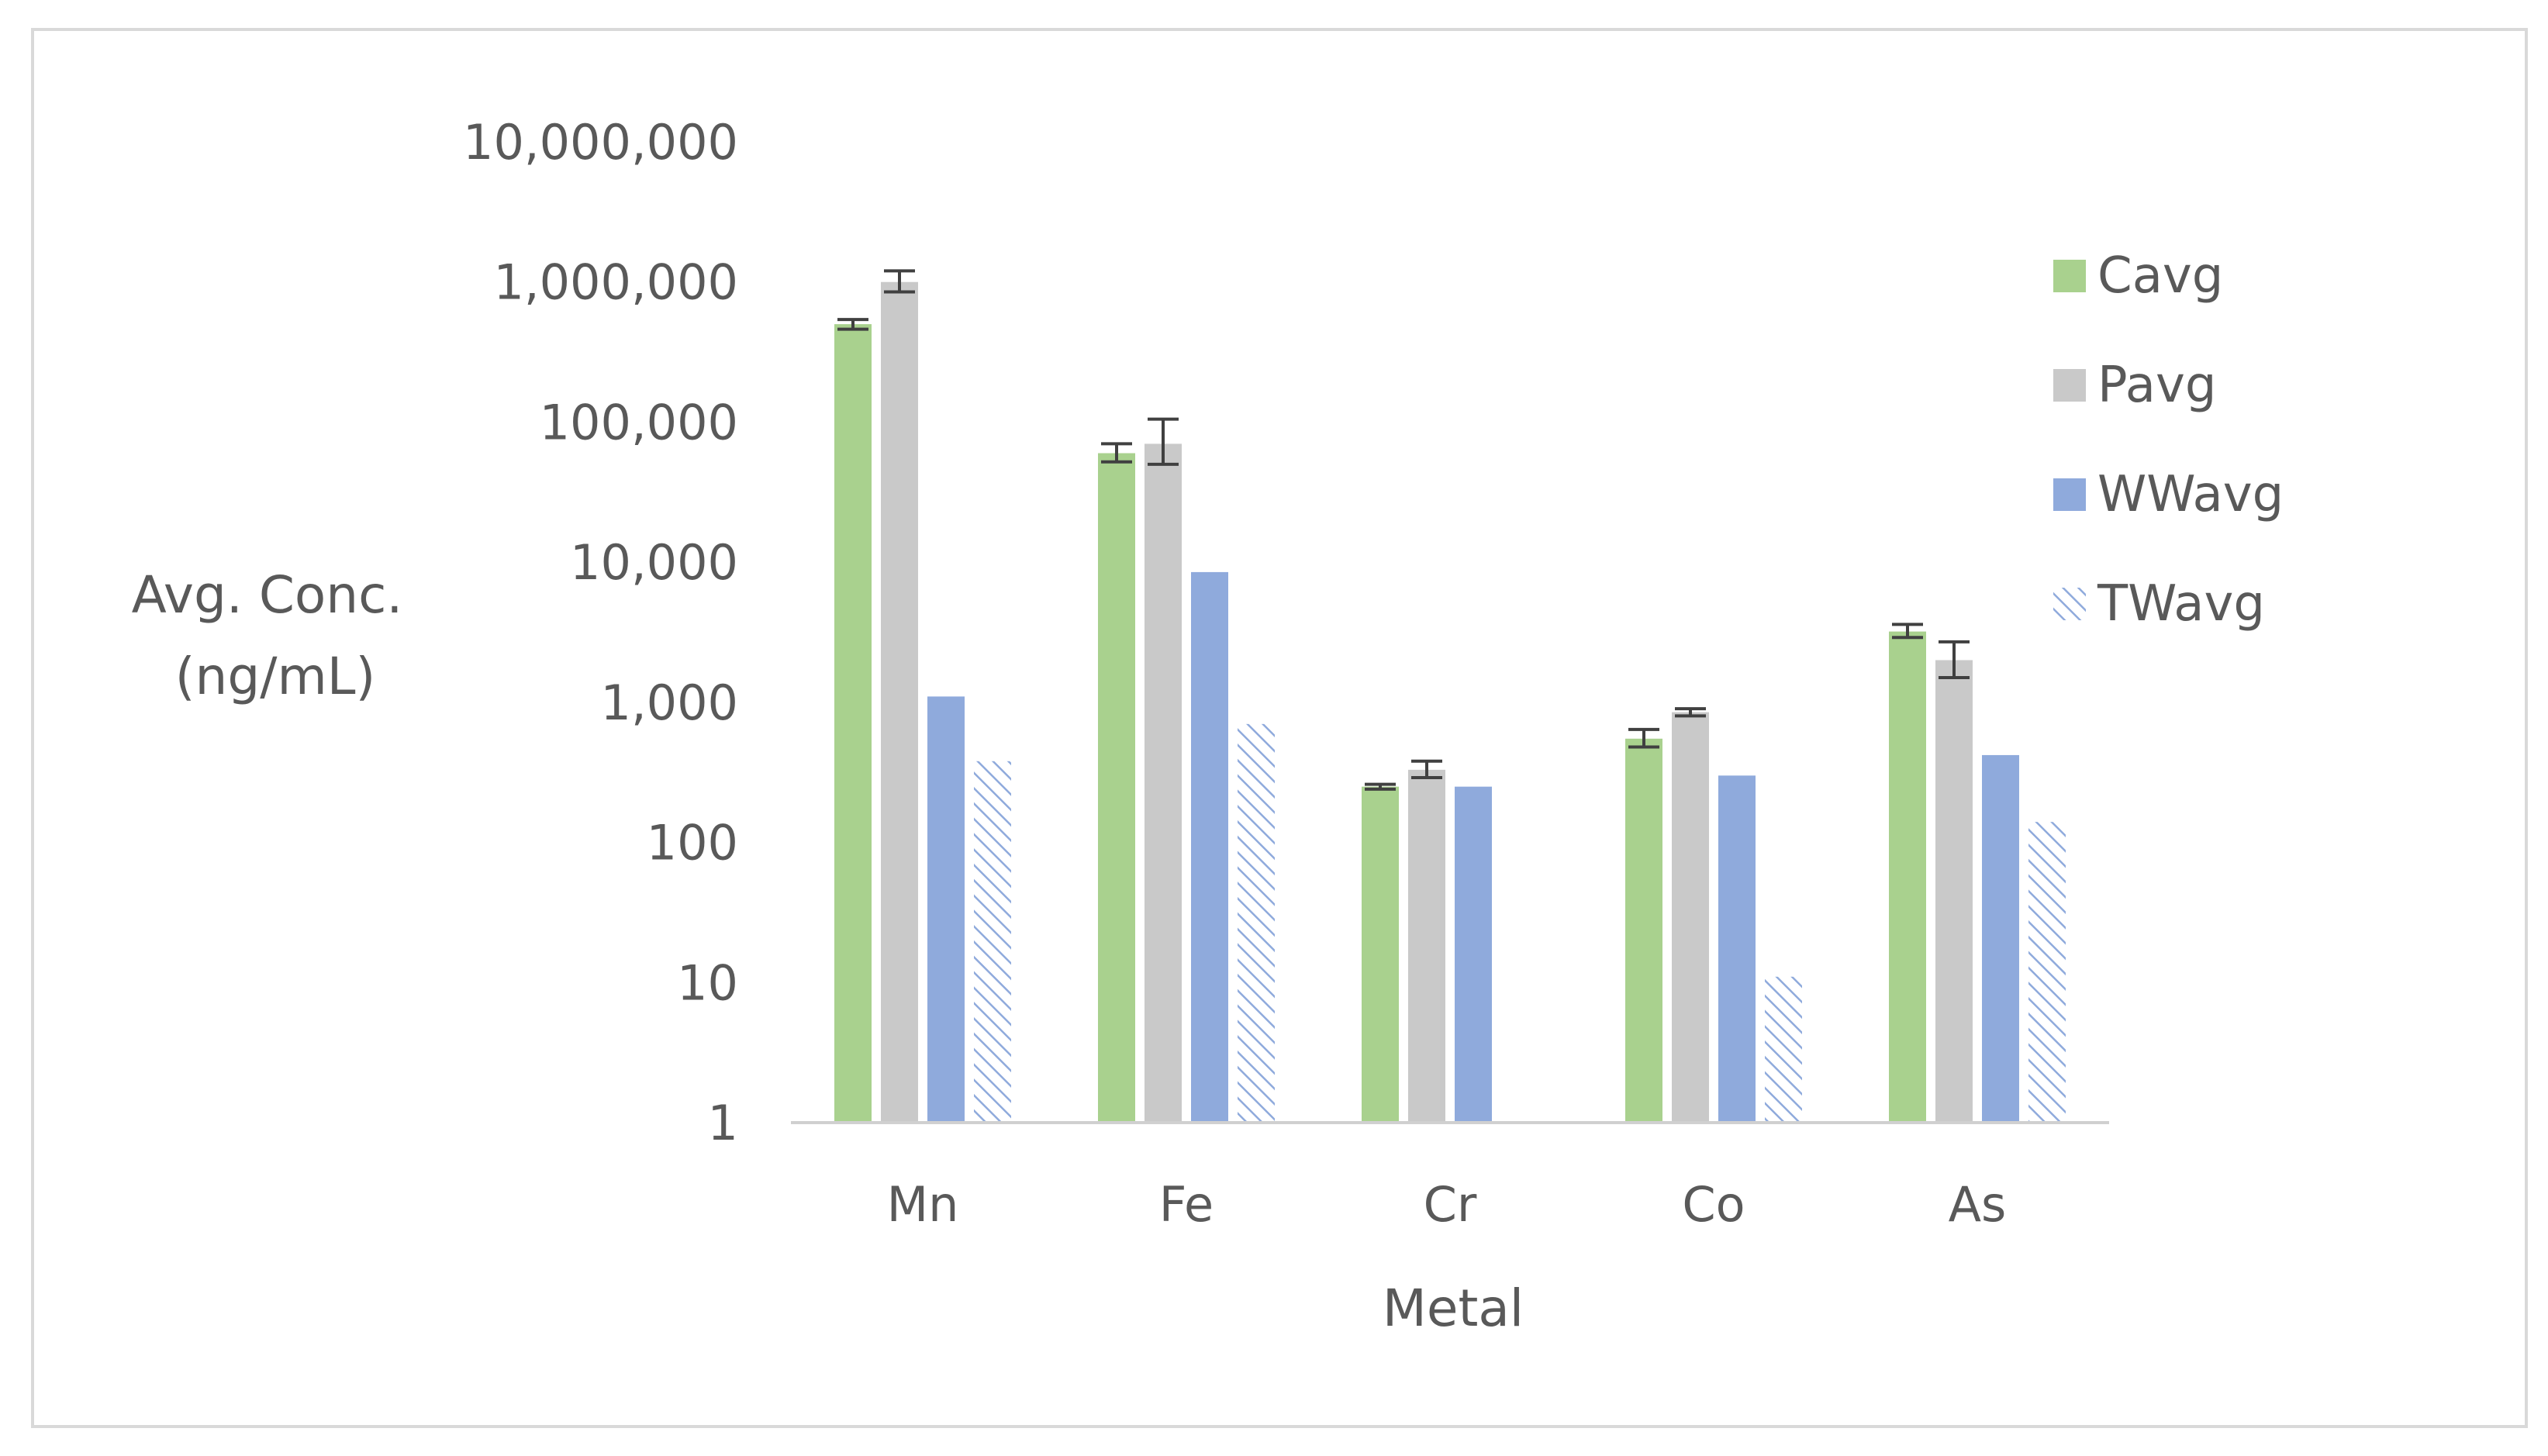 This screenshot has width=2548, height=1456. Describe the element at coordinates (1453, 1308) in the screenshot. I see `x-axis-title: Metal` at that location.